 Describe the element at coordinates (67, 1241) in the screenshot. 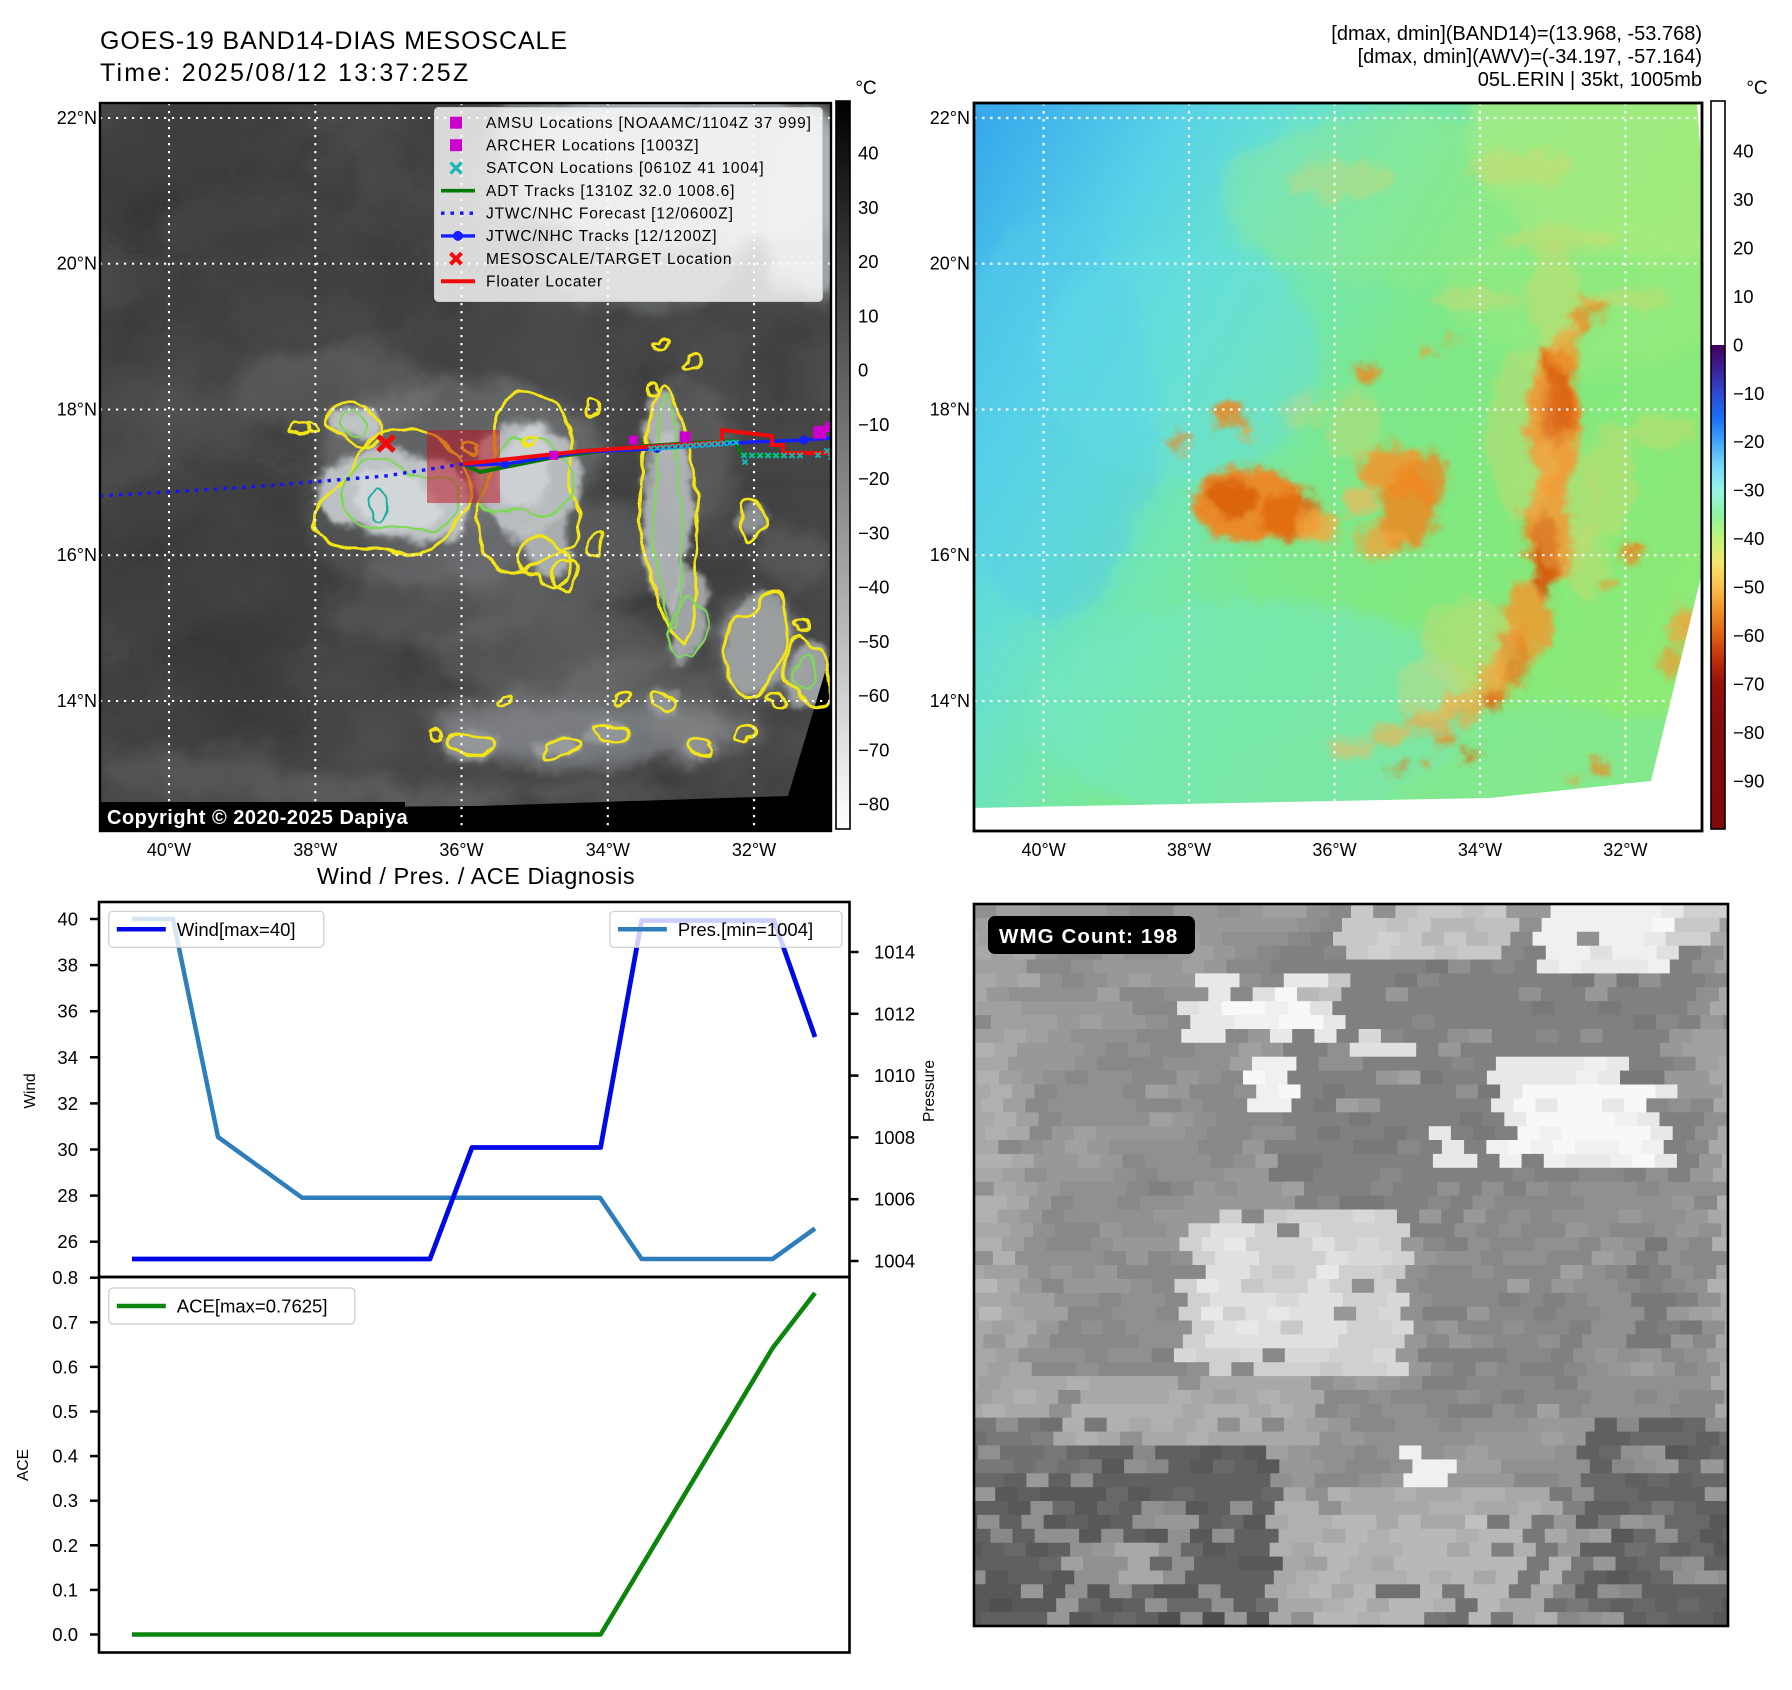

I see `svg-text: 26` at that location.